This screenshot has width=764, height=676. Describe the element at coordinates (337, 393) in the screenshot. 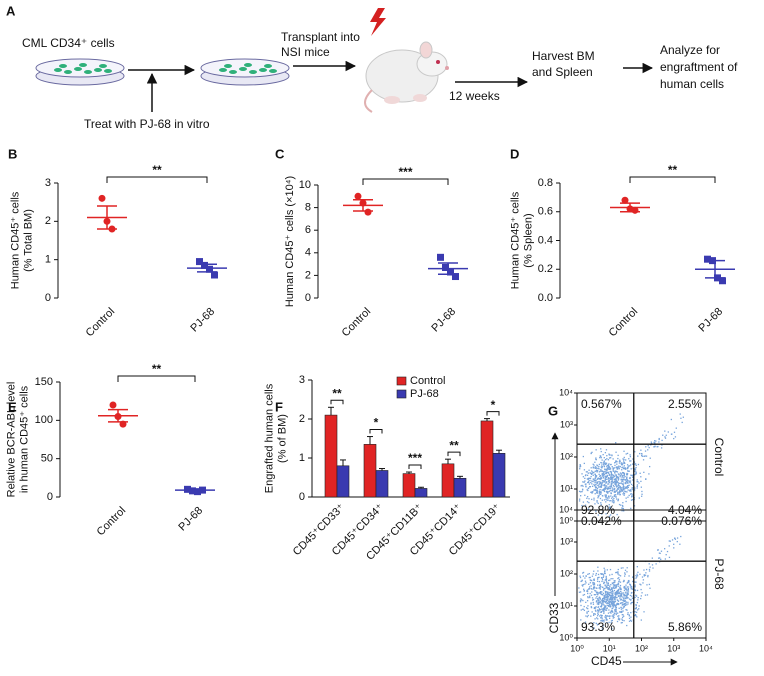

I see `significance-label: **` at that location.